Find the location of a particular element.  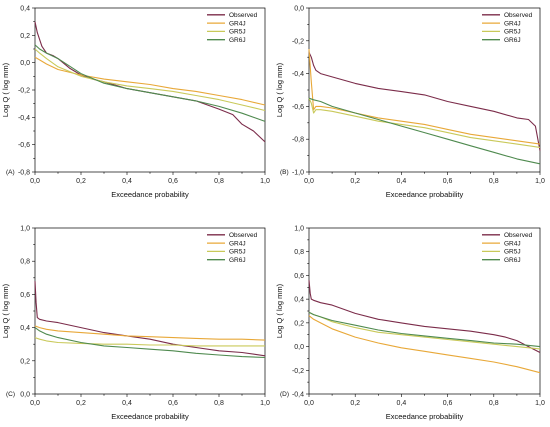

y-tick-label: -1,0 is located at coordinates (298, 173).